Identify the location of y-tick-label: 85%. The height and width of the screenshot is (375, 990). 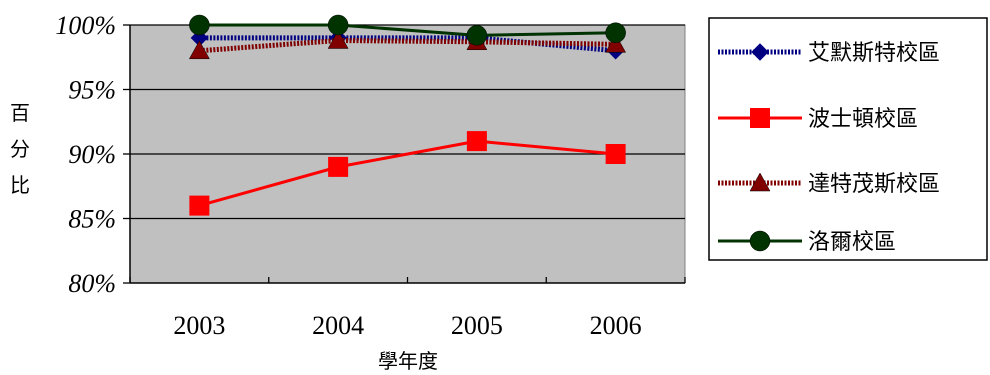
(92, 219).